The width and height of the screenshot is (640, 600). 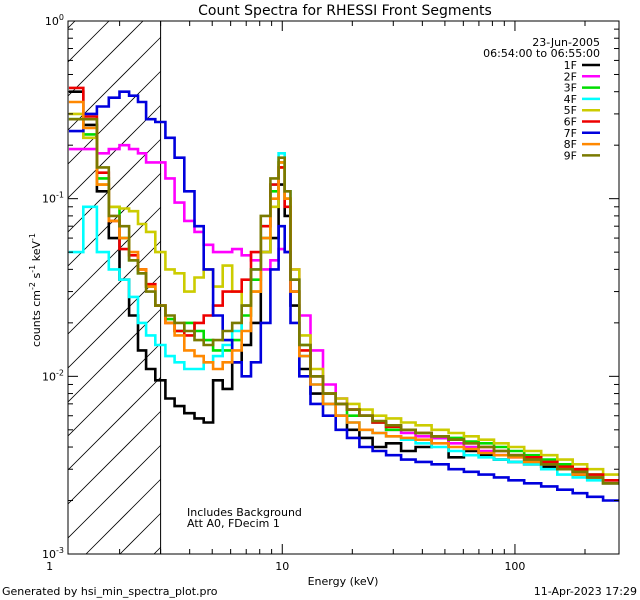 I want to click on y-tick-label: 10⁻³, so click(x=53, y=553).